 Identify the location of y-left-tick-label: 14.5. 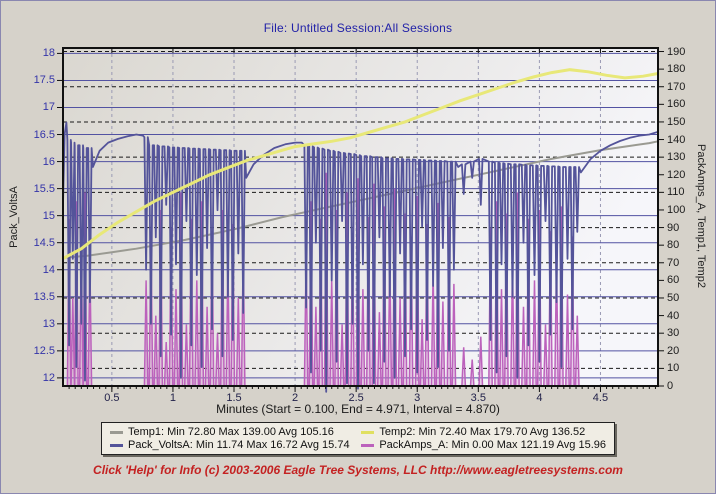
(44, 242).